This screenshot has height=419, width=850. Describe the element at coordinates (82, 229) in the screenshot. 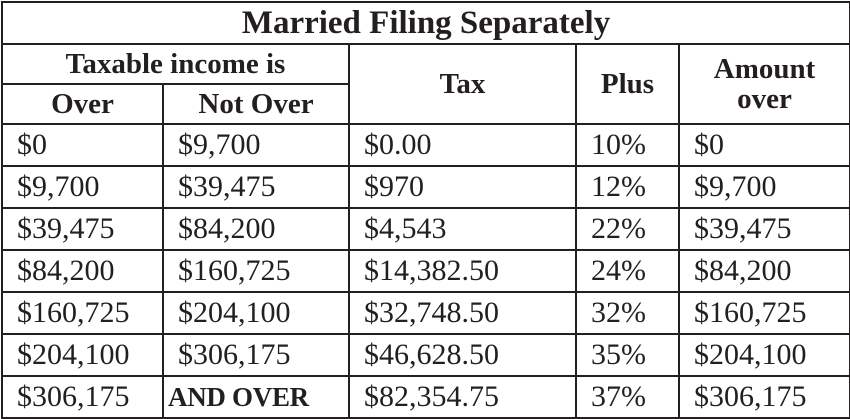

I see `over-cell: $39,475` at that location.